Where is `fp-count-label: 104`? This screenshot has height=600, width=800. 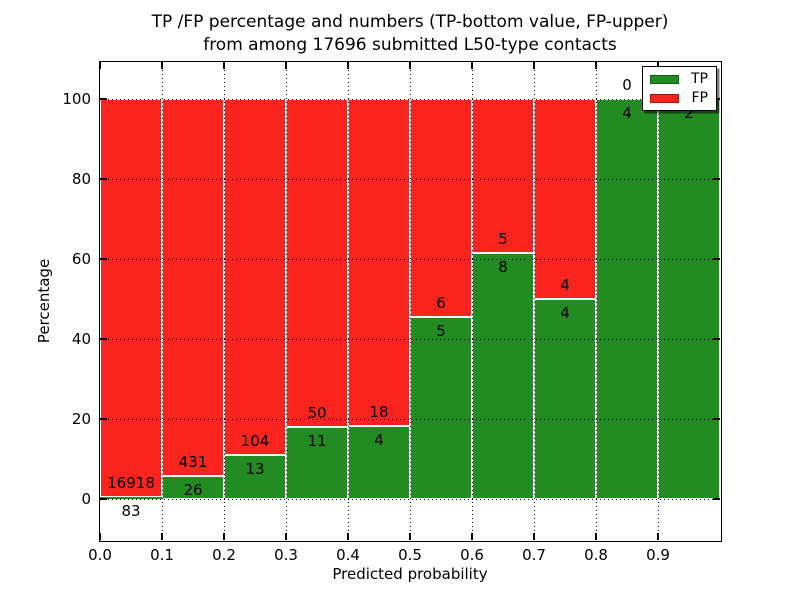 fp-count-label: 104 is located at coordinates (255, 440).